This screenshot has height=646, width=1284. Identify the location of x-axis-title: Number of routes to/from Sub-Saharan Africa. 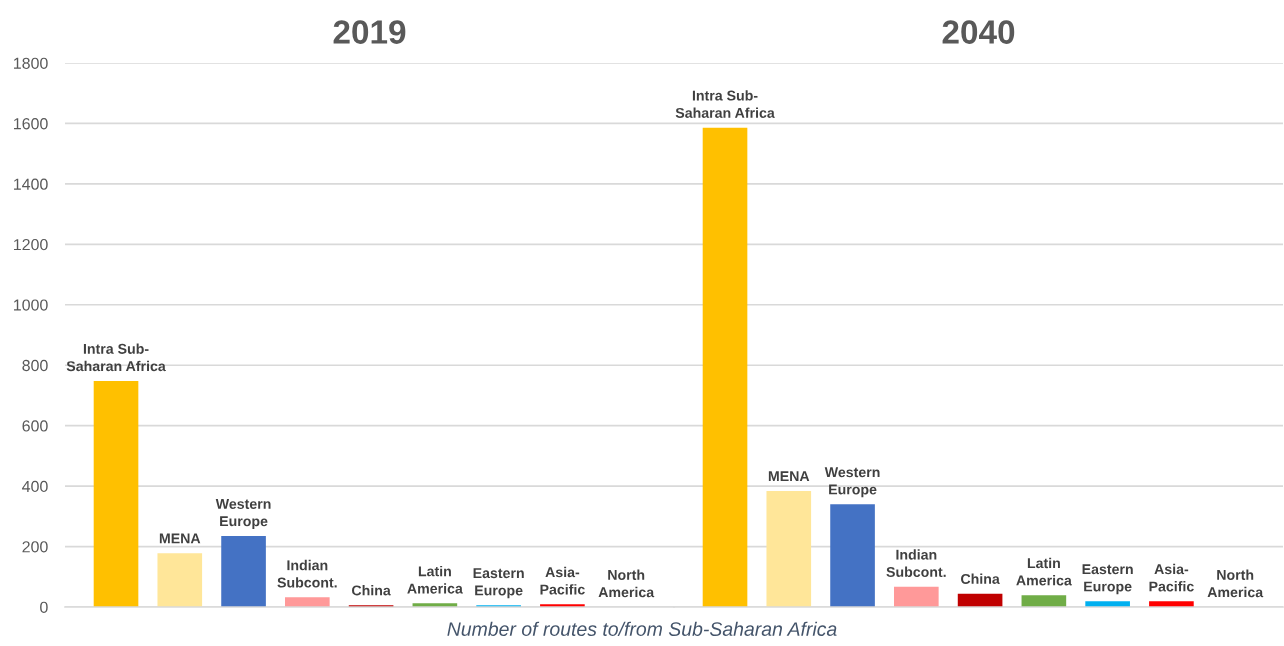
(642, 628).